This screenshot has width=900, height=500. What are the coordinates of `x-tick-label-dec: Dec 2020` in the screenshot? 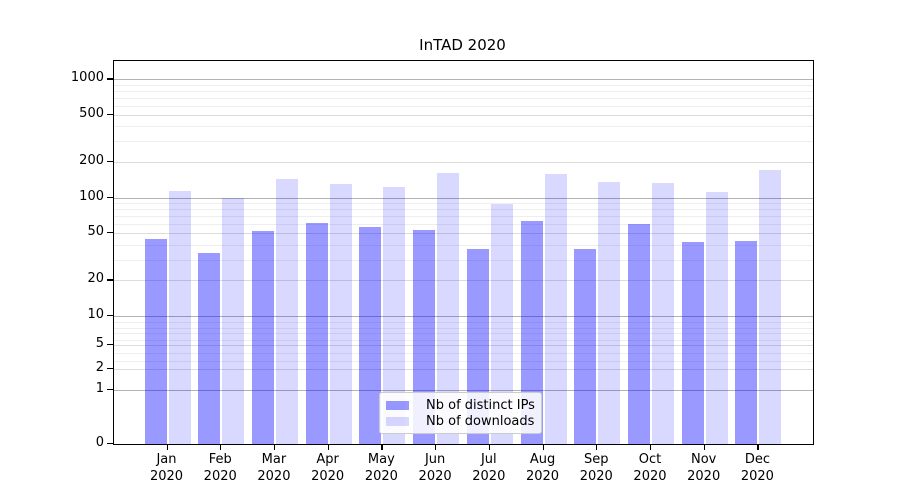 It's located at (757, 468).